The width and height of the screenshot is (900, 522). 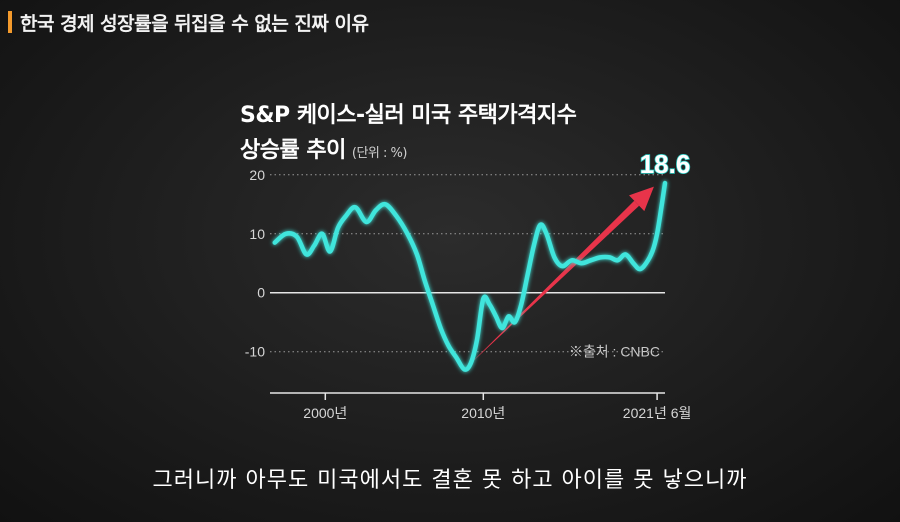 I want to click on y-tick-label: 10, so click(x=257, y=234).